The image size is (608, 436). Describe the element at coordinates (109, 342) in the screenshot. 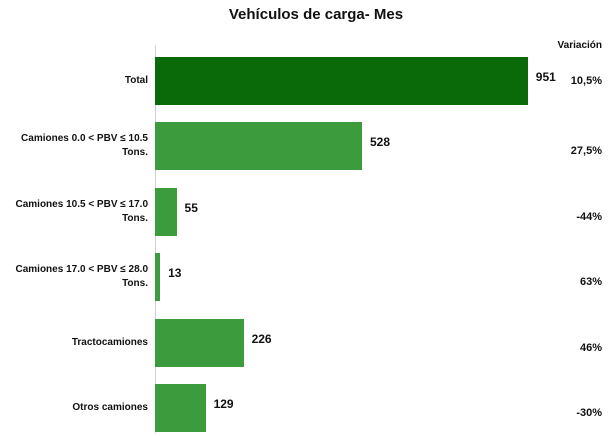

I see `category-label: Tractocamiones` at that location.